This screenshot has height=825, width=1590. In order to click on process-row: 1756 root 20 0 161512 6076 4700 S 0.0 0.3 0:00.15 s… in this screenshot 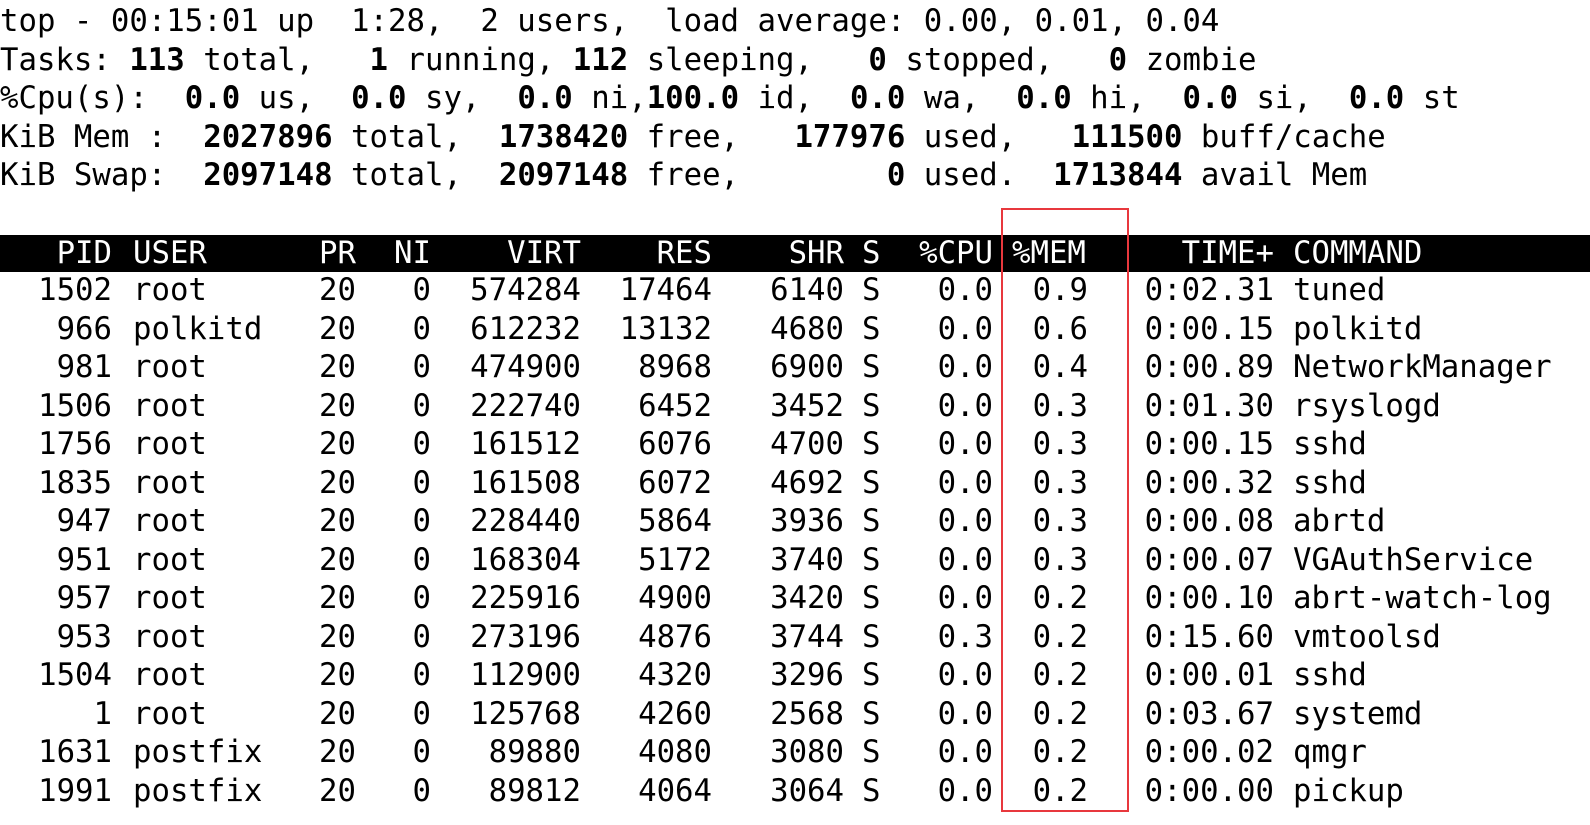, I will do `click(795, 445)`.